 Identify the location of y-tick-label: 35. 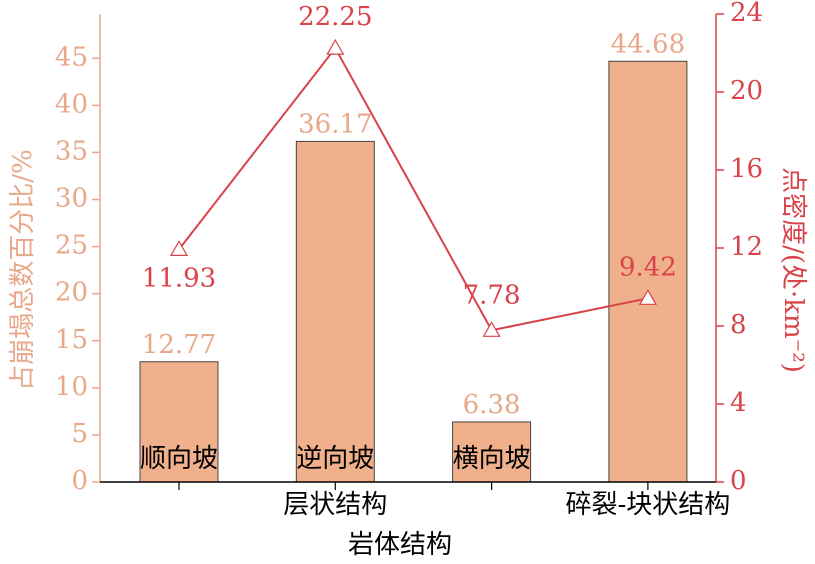
(71, 151).